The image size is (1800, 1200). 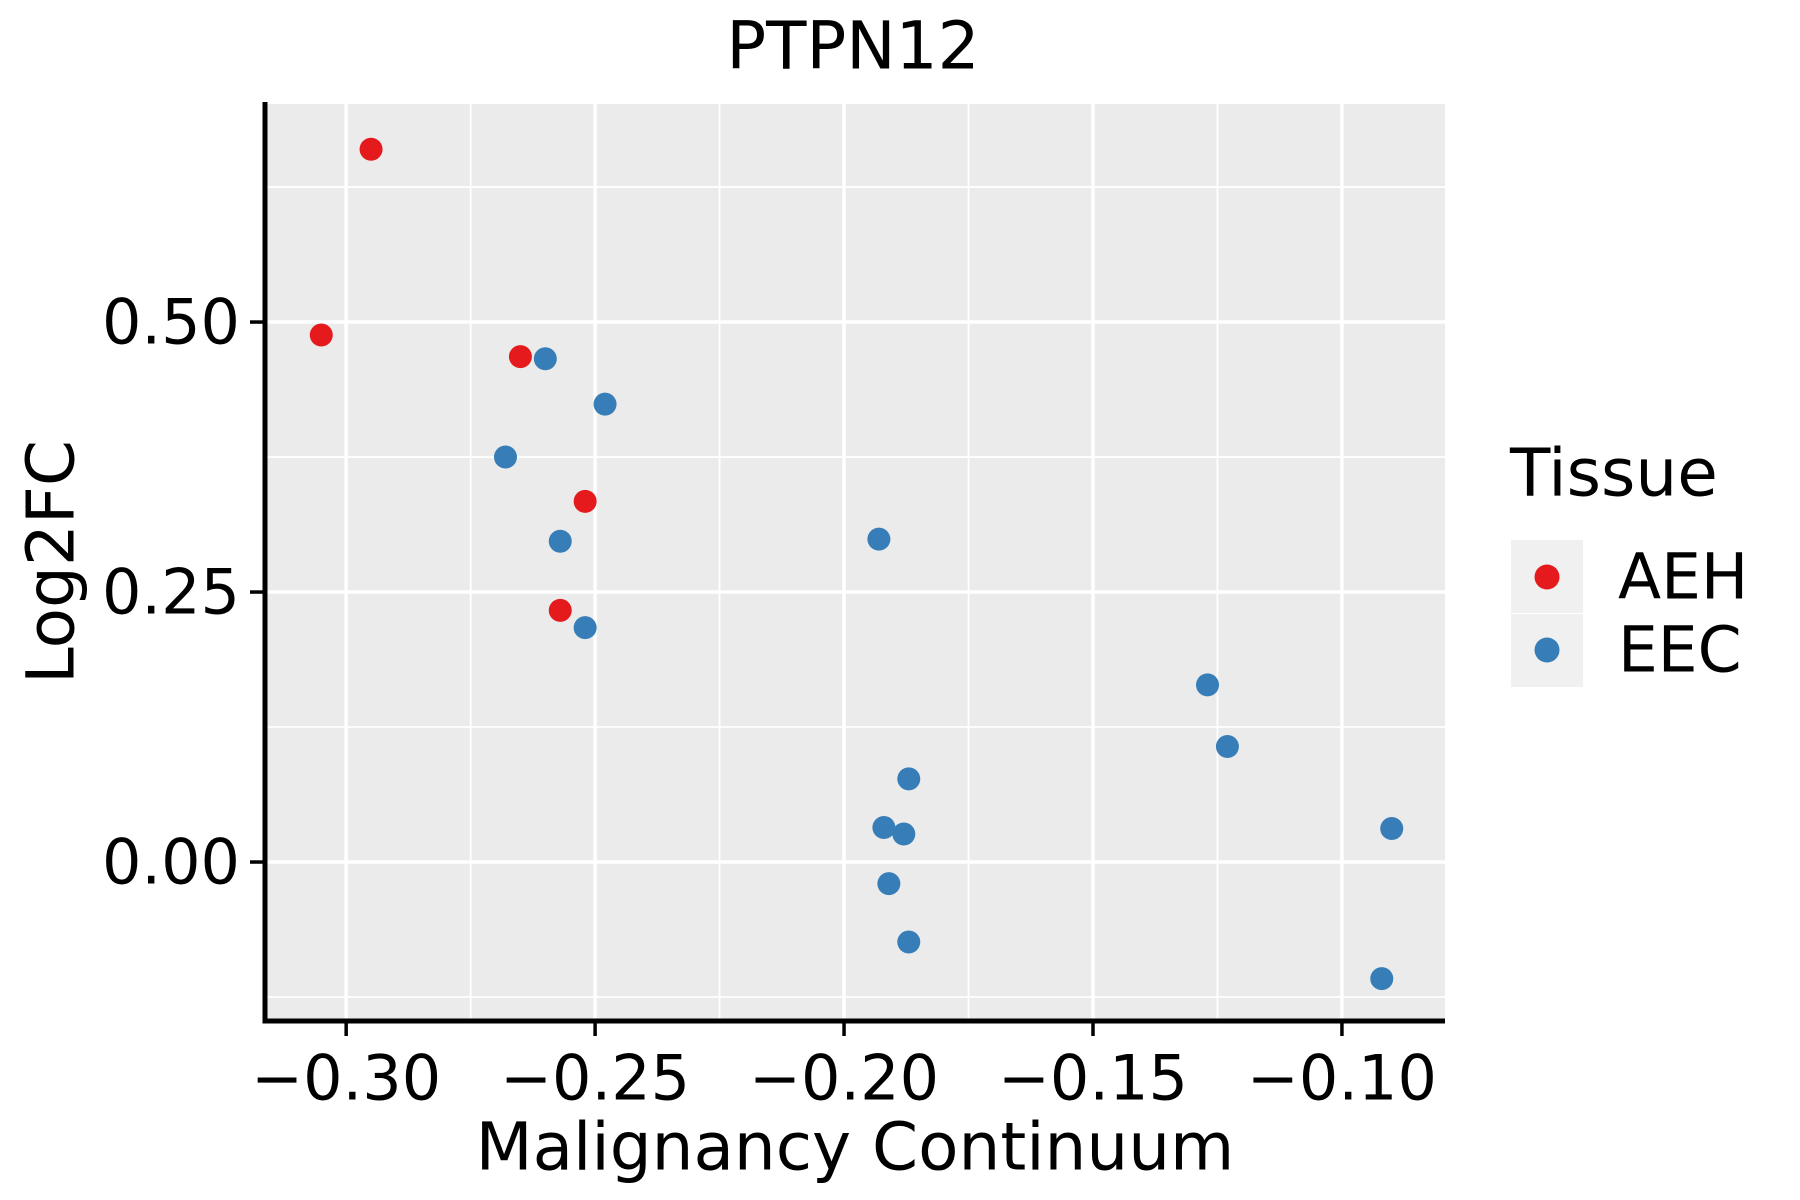 I want to click on legend-item-aeh: AEH, so click(x=1629, y=577).